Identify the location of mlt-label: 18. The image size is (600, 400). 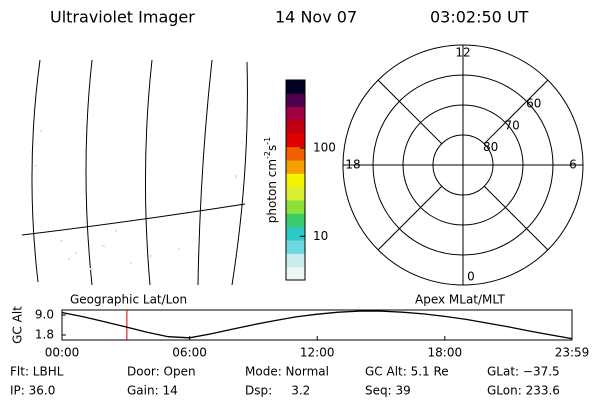
(352, 165).